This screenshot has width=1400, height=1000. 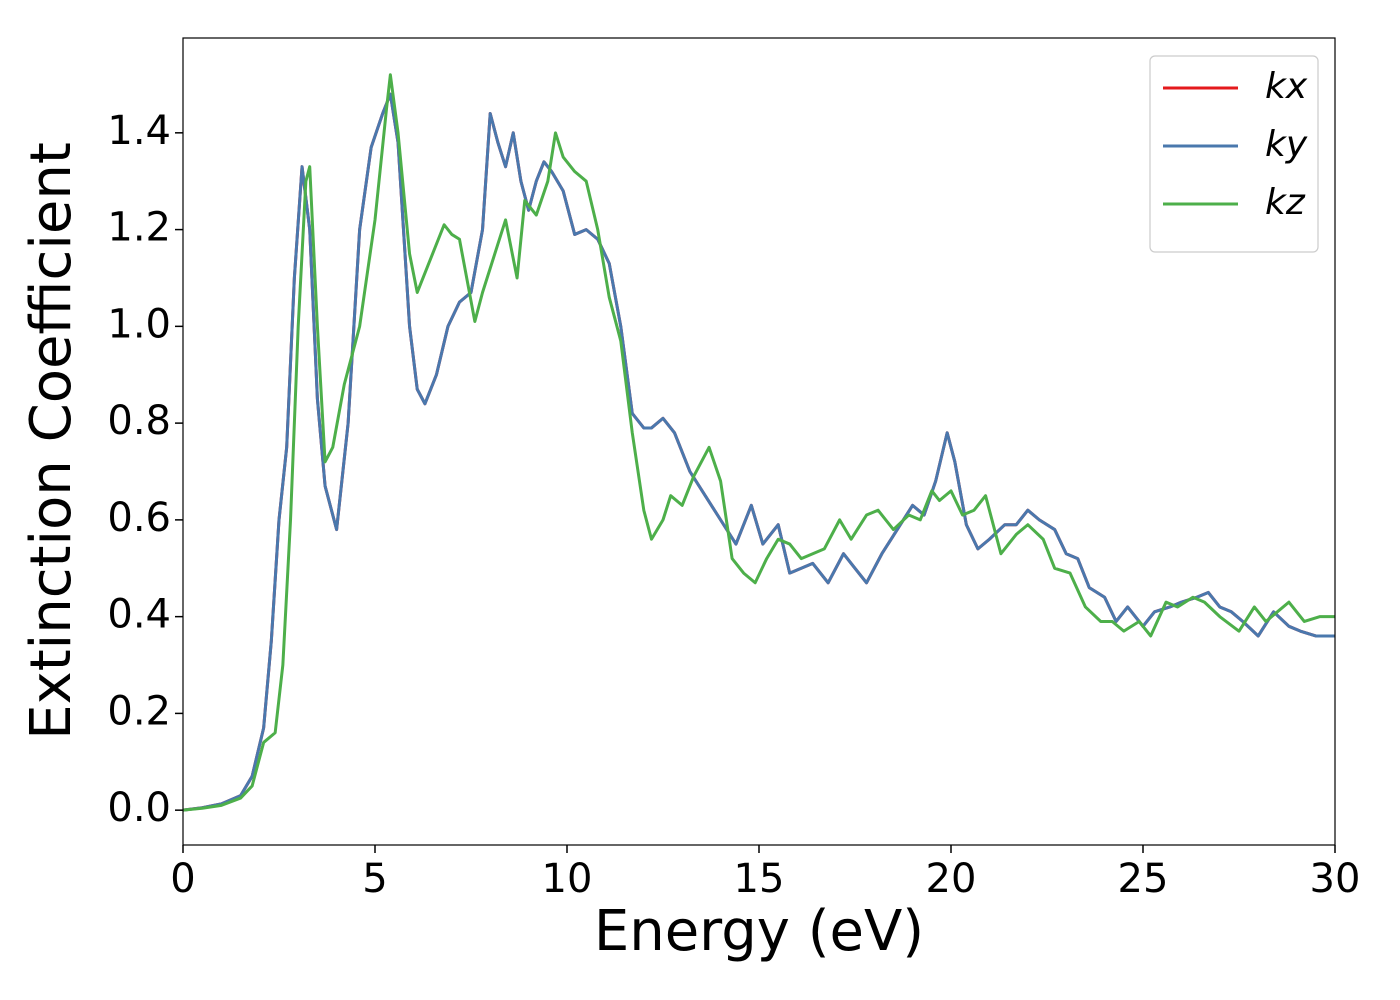 What do you see at coordinates (139, 615) in the screenshot?
I see `y-tick-label: 0.4` at bounding box center [139, 615].